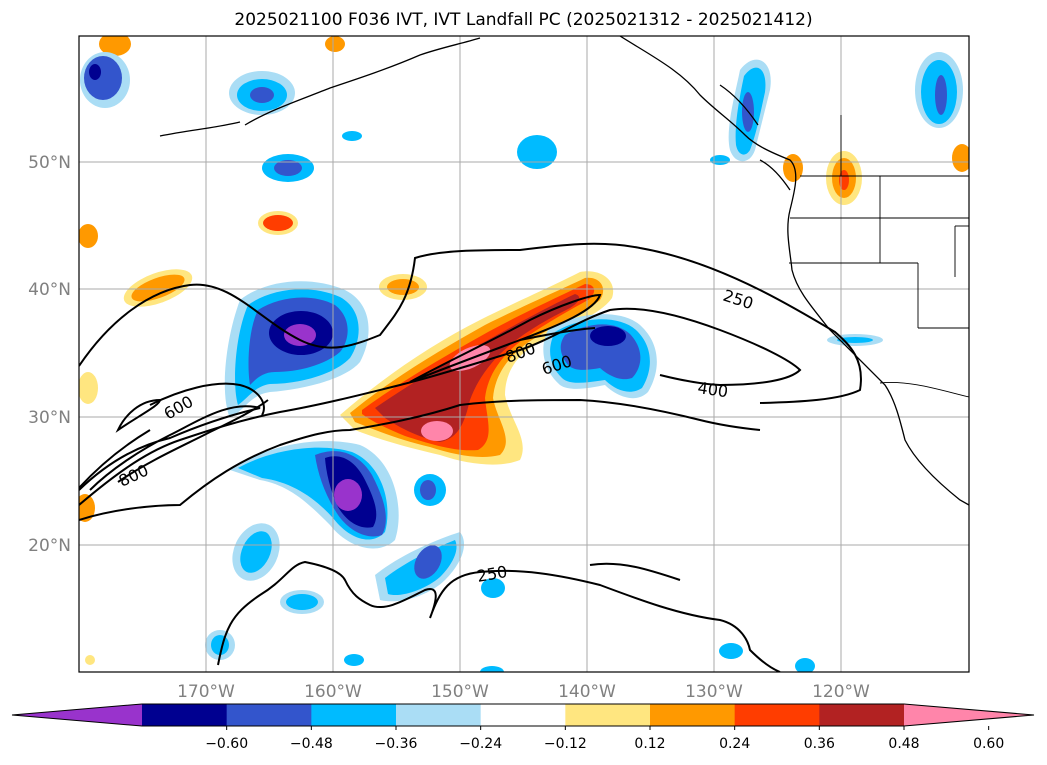 This screenshot has width=1047, height=765. Describe the element at coordinates (712, 389) in the screenshot. I see `contour-label: 400` at that location.